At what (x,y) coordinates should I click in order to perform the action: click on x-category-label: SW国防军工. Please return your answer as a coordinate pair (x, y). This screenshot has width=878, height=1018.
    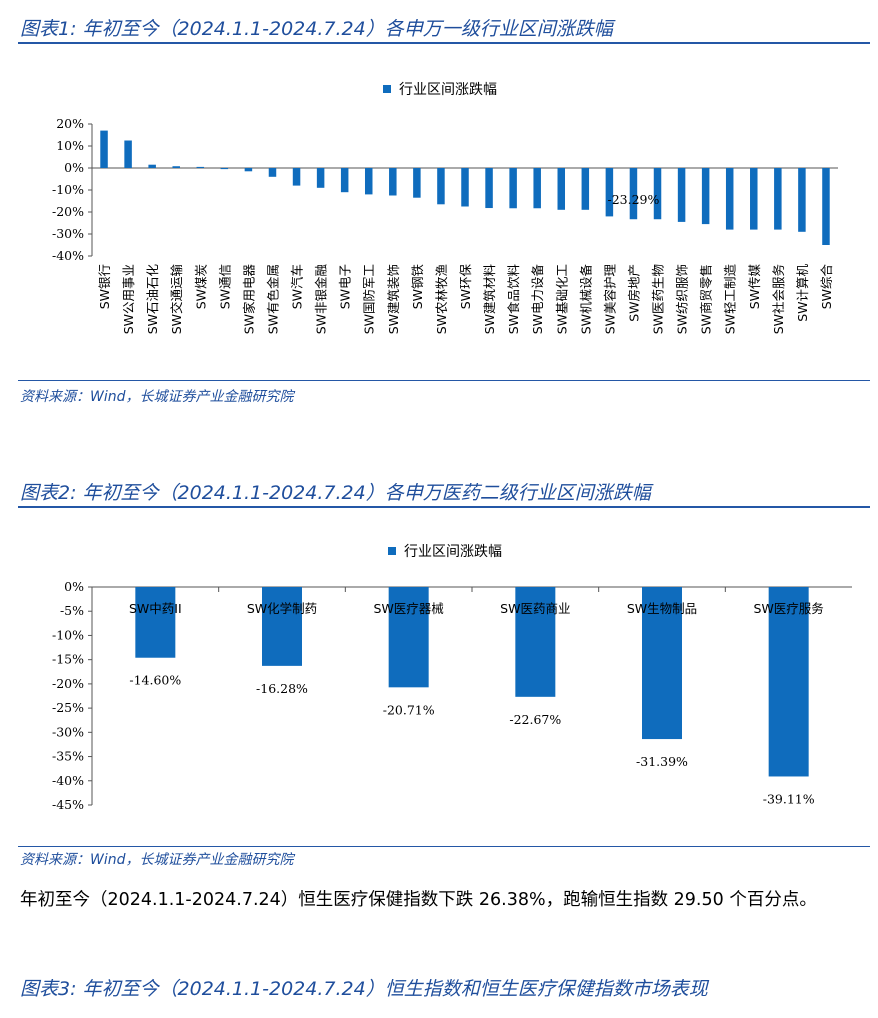
    Looking at the image, I should click on (369, 299).